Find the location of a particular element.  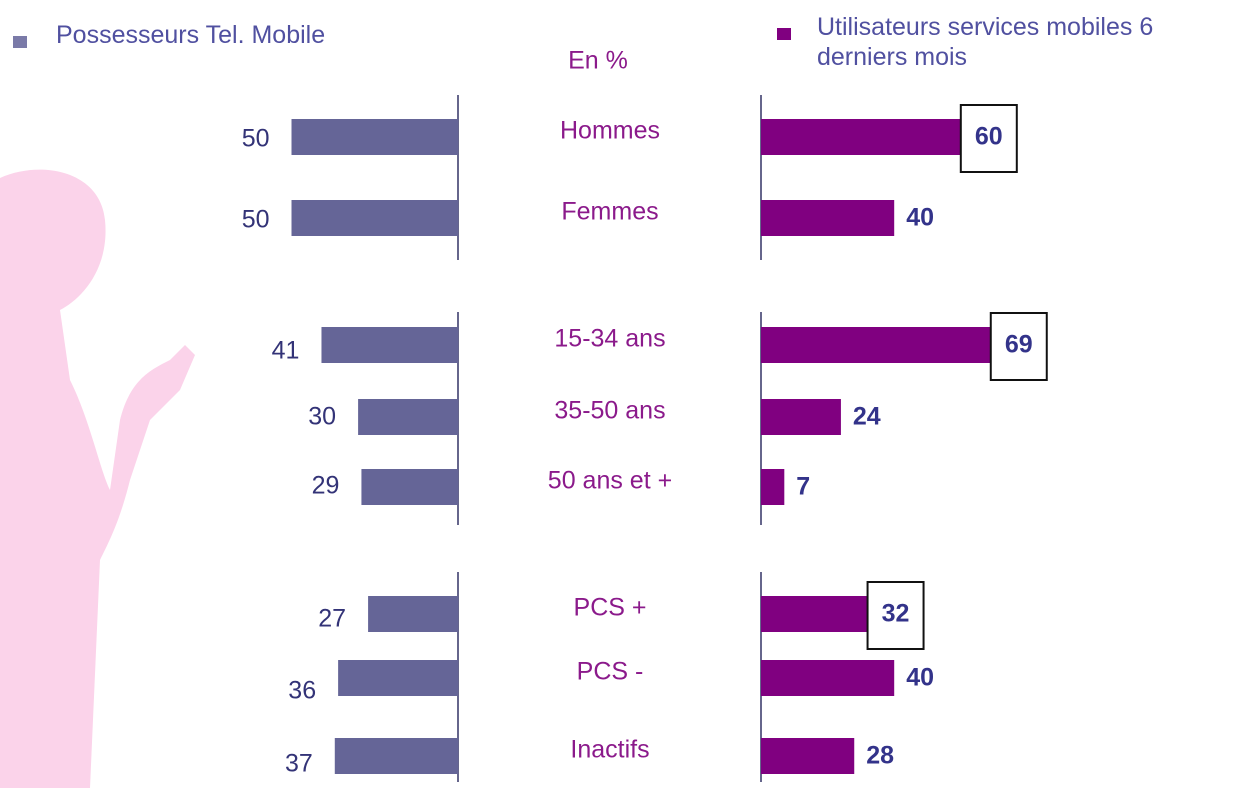

category-label: PCS + is located at coordinates (610, 608).